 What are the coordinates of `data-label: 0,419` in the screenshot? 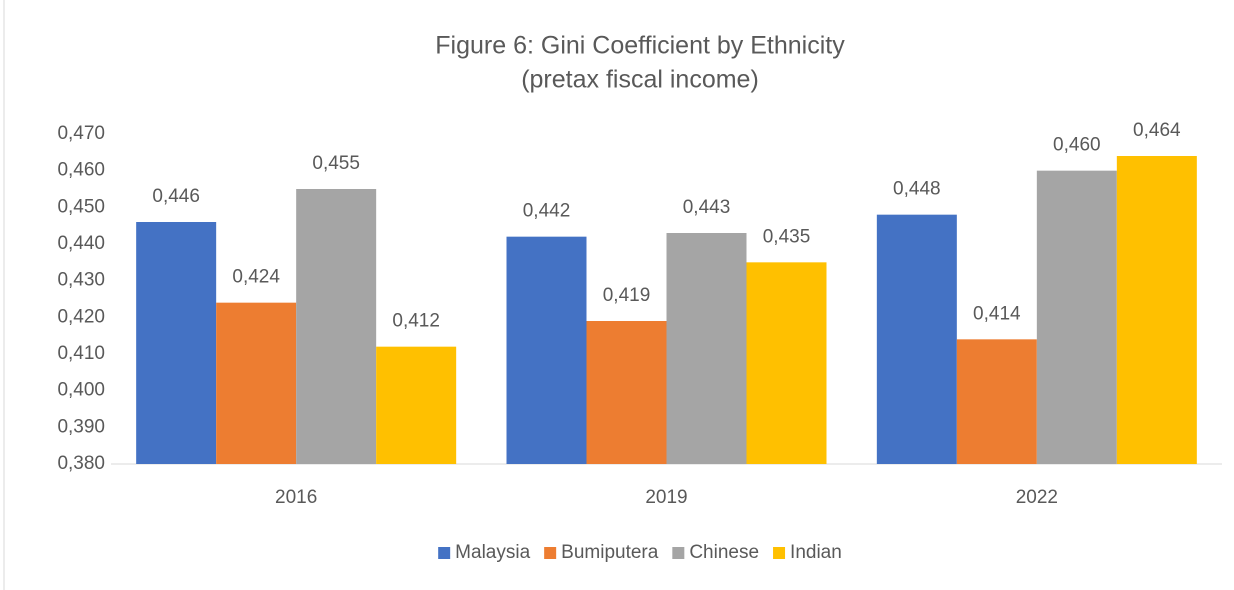 It's located at (627, 295).